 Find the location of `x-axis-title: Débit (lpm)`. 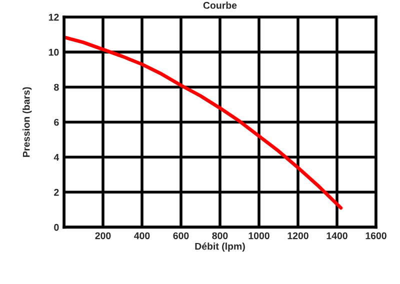

x-axis-title: Débit (lpm) is located at coordinates (220, 247).